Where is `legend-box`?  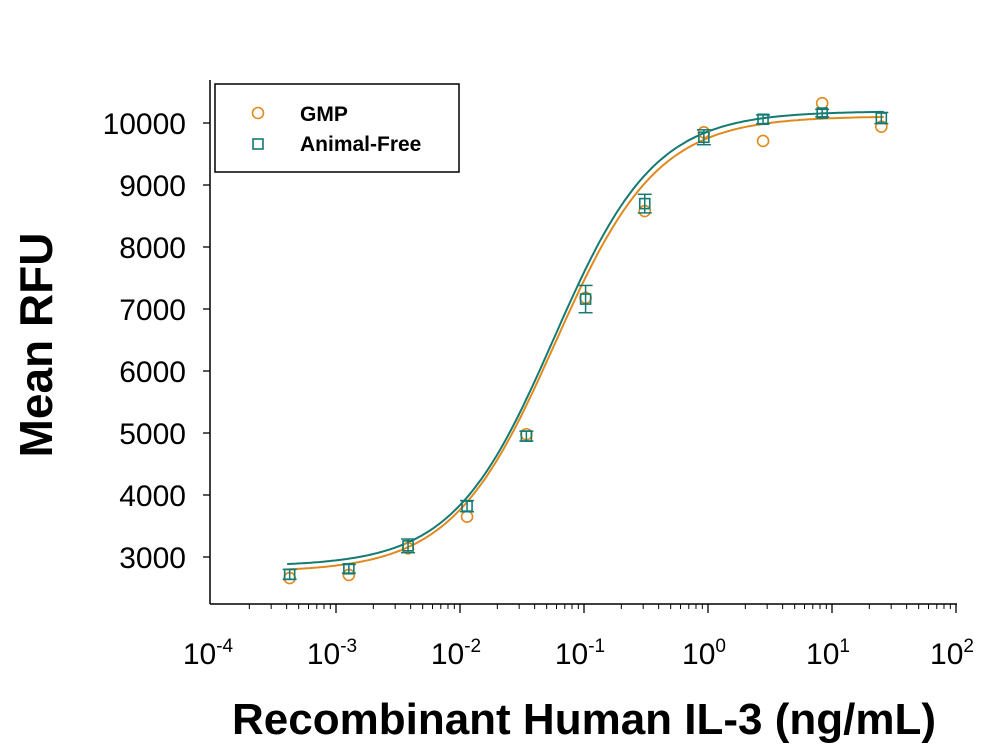 legend-box is located at coordinates (337, 128).